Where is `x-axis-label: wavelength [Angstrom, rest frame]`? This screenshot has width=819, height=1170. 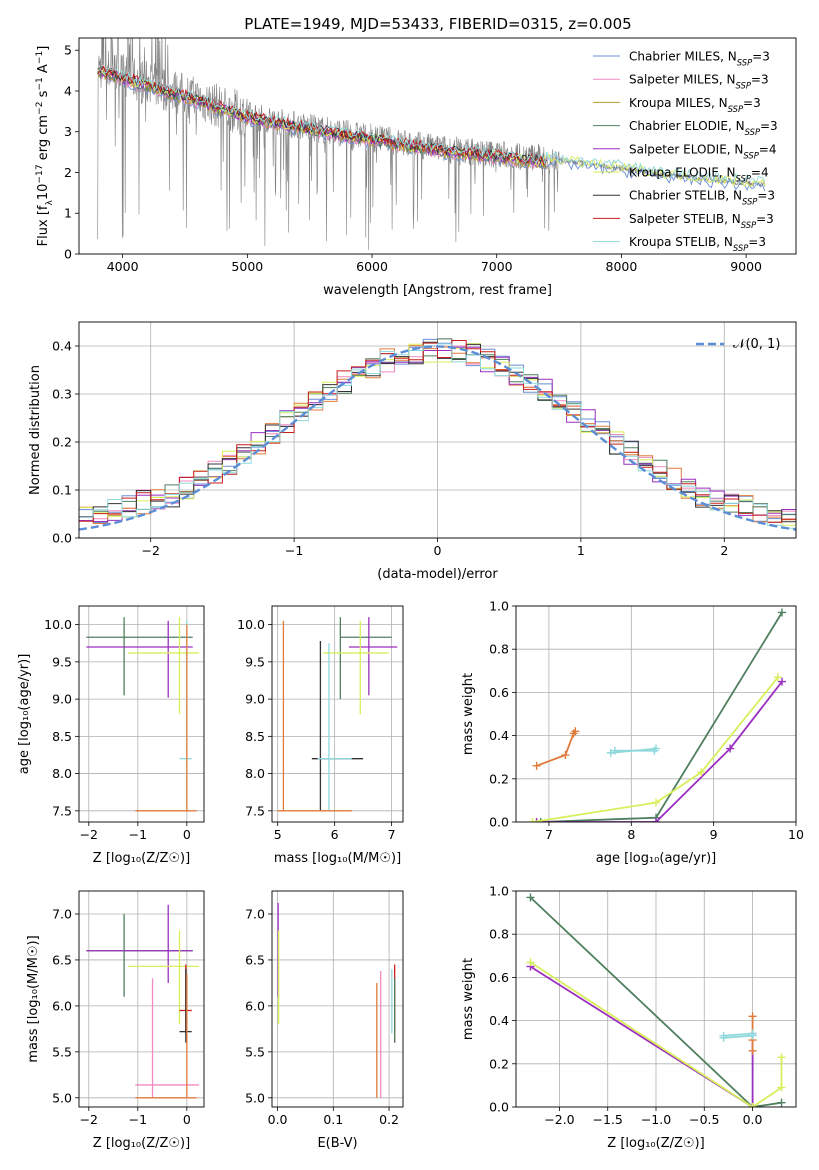 x-axis-label: wavelength [Angstrom, rest frame] is located at coordinates (437, 290).